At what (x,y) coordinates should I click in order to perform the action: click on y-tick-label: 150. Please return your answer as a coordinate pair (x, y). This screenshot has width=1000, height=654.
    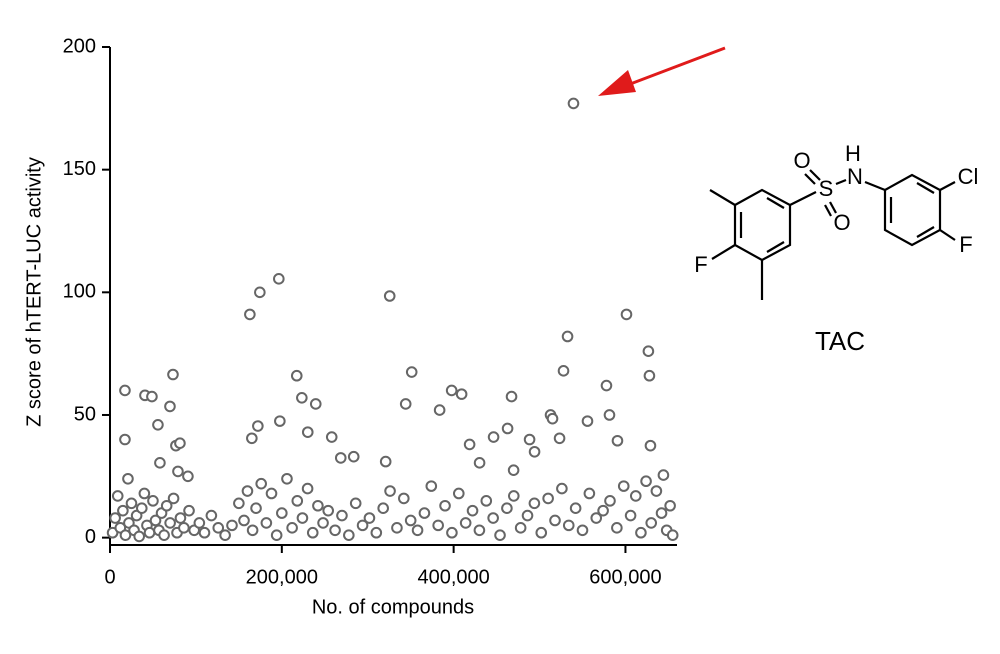
    Looking at the image, I should click on (79, 169).